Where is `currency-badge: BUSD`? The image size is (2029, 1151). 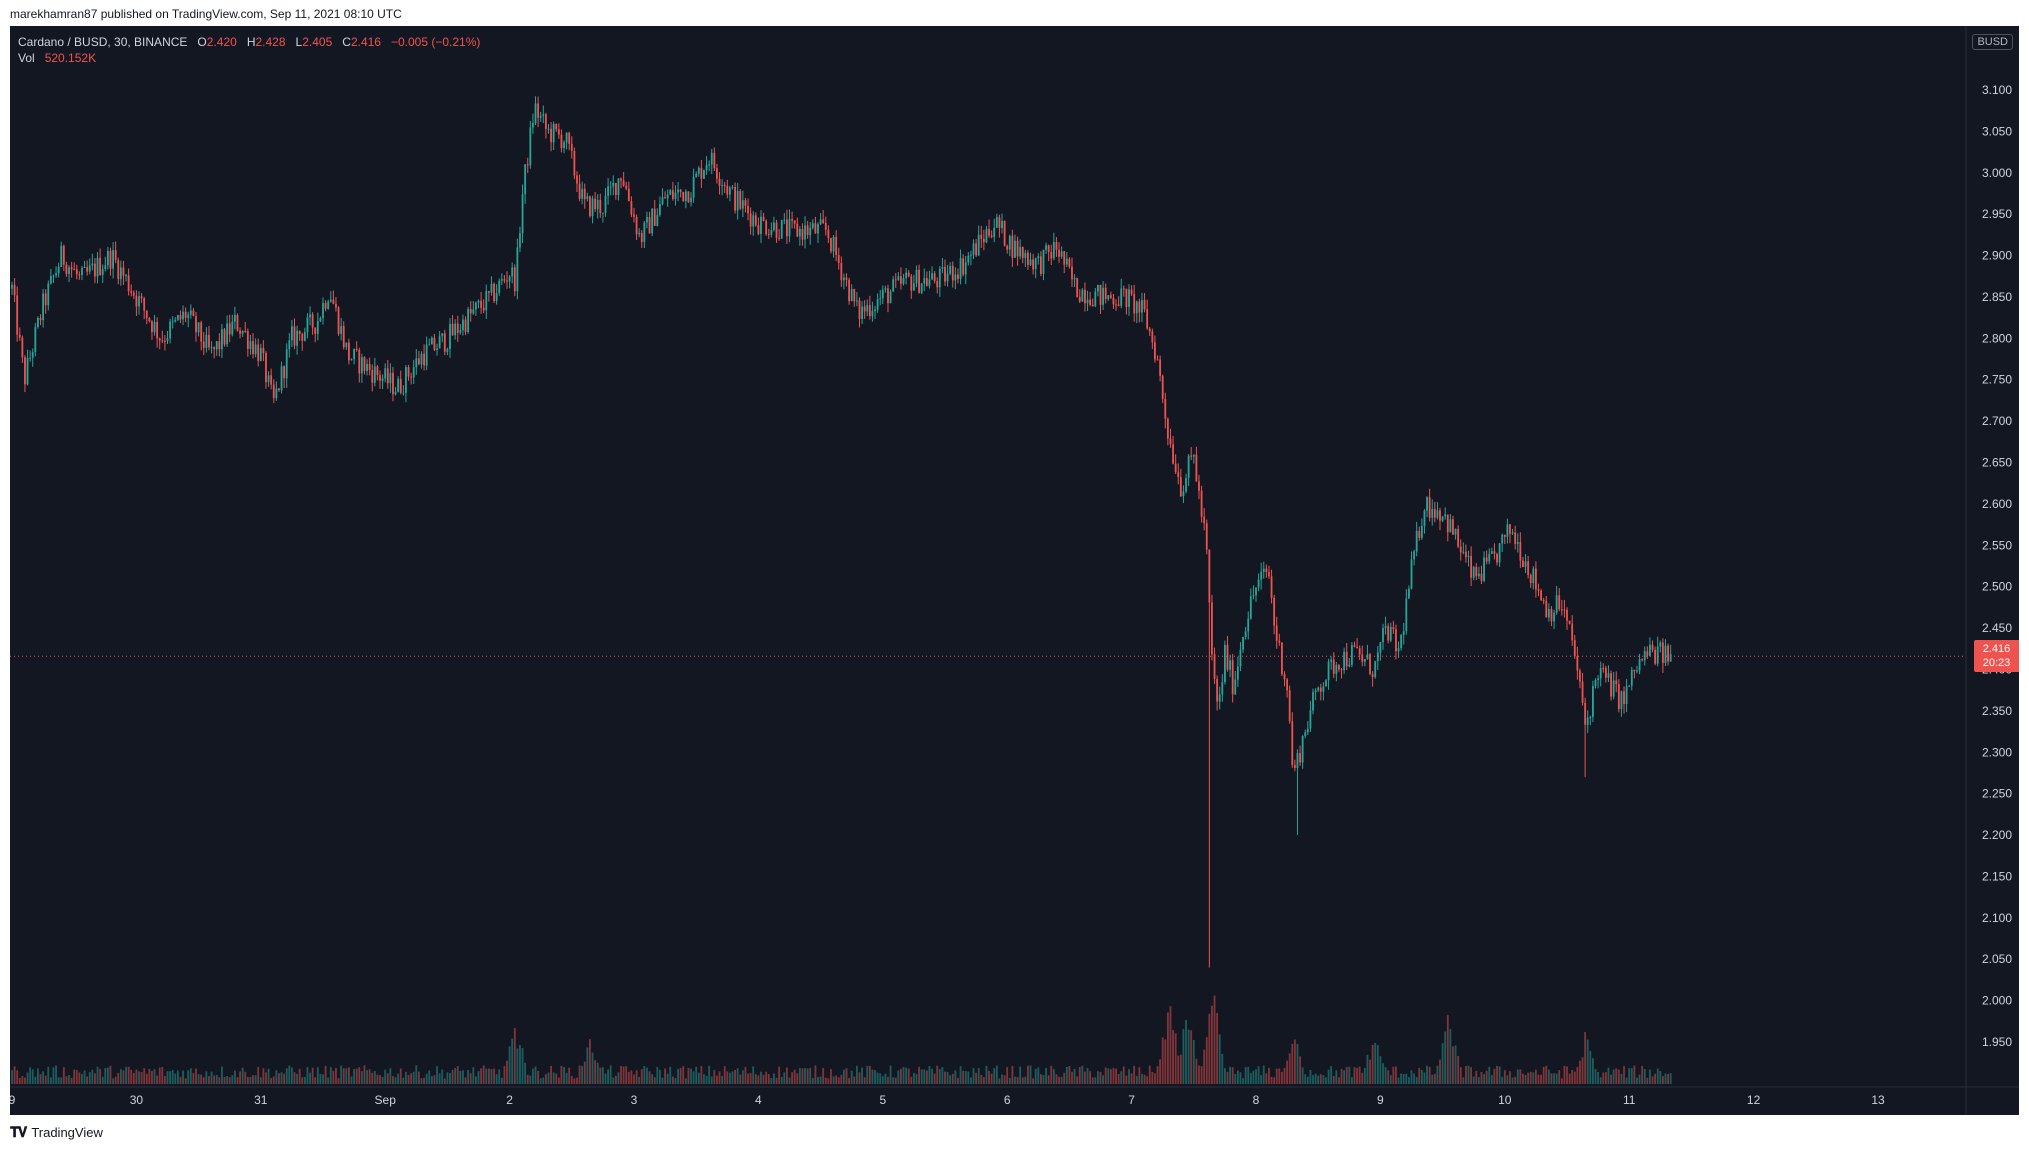
currency-badge: BUSD is located at coordinates (1992, 42).